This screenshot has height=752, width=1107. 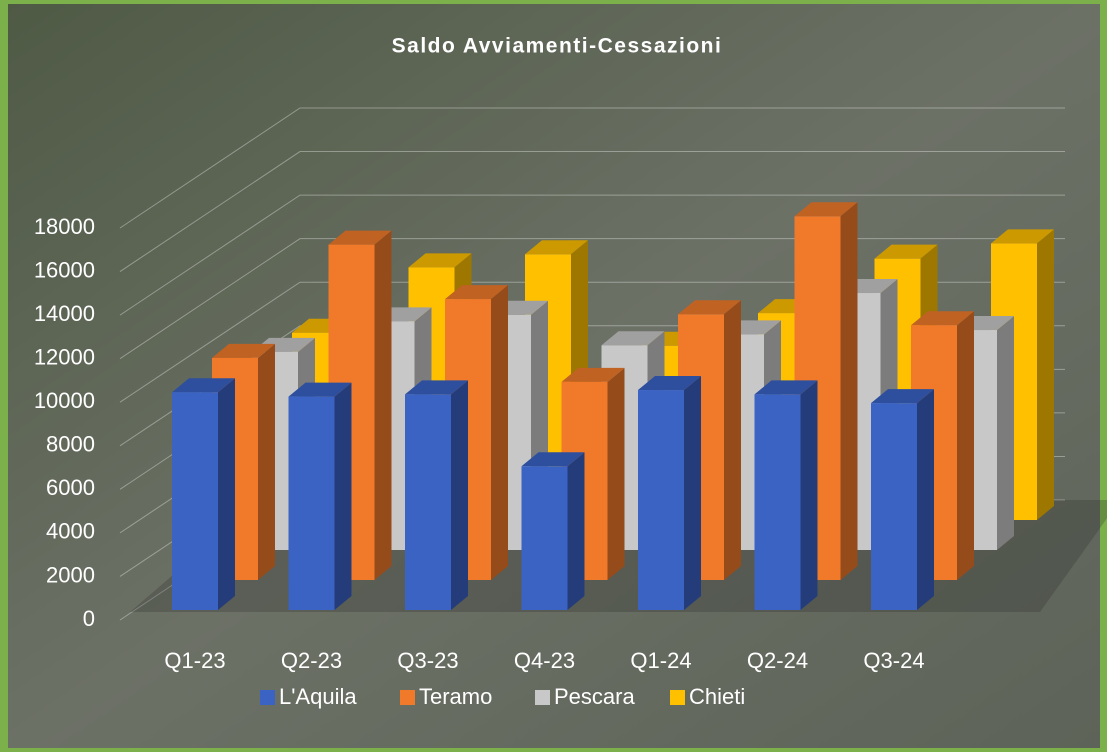 What do you see at coordinates (64, 313) in the screenshot?
I see `y-tick-label: 14000` at bounding box center [64, 313].